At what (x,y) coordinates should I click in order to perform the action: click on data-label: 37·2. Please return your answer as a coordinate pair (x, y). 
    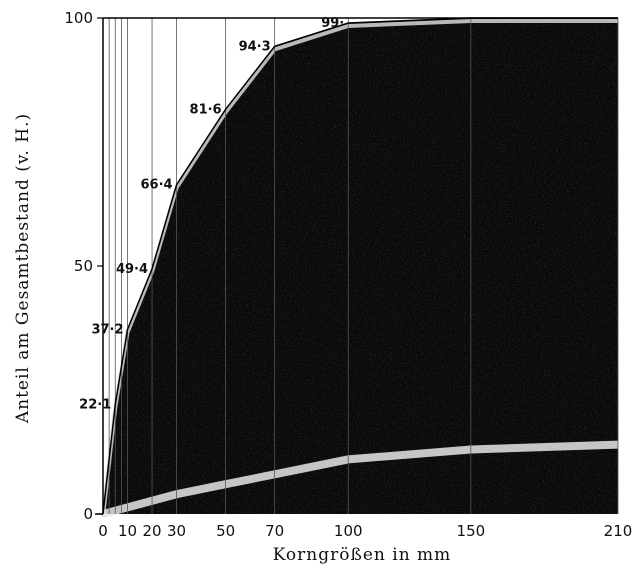
    Looking at the image, I should click on (107, 329).